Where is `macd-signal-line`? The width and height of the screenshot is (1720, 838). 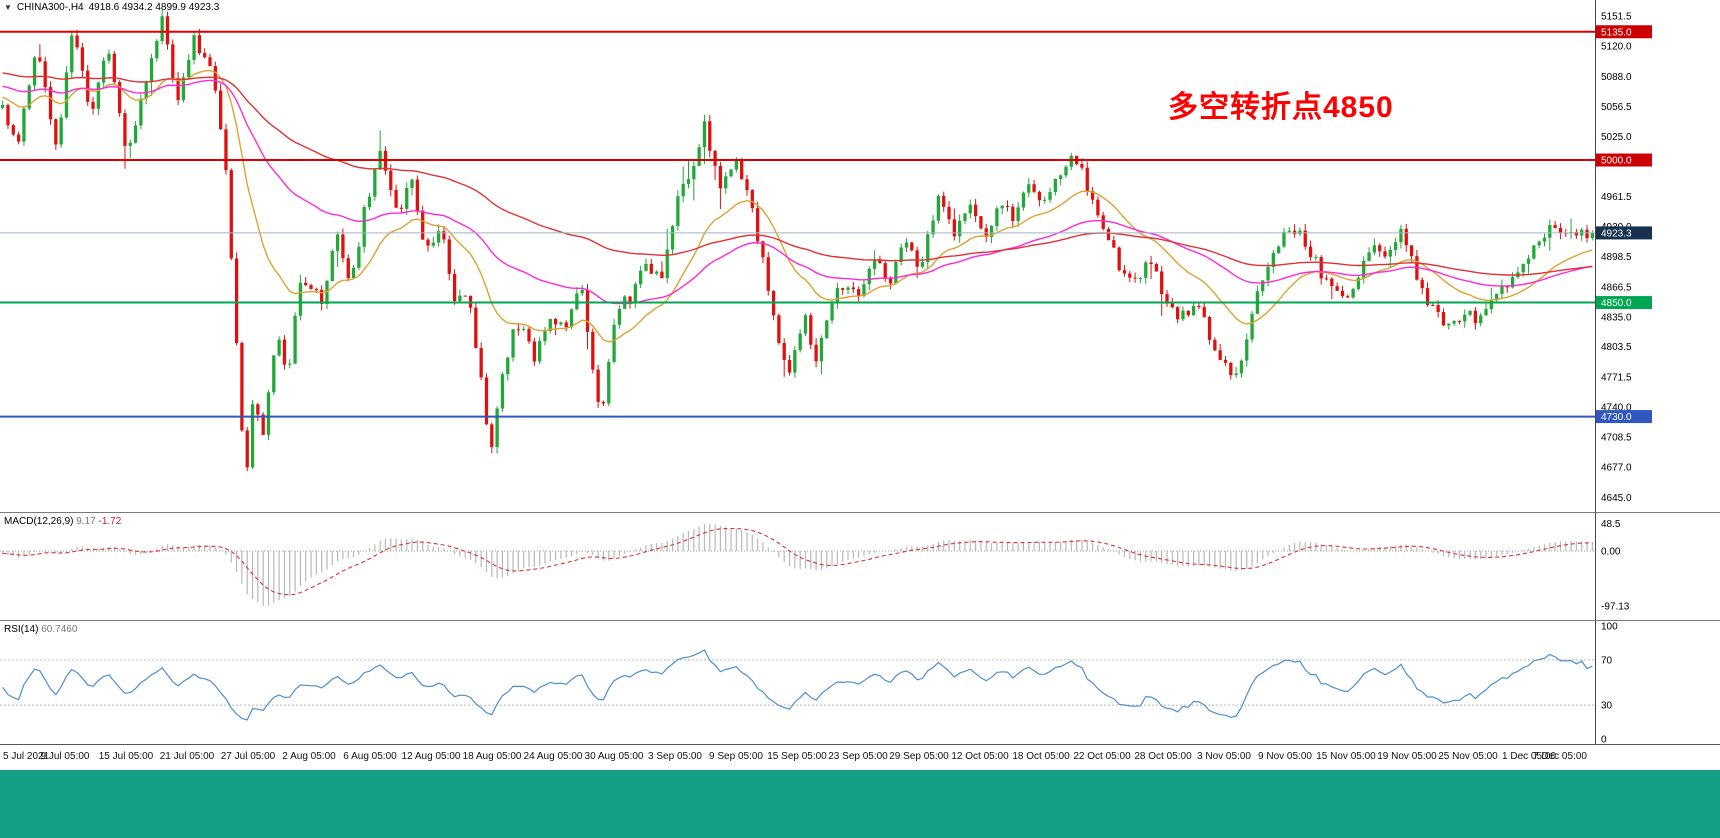 macd-signal-line is located at coordinates (797, 561).